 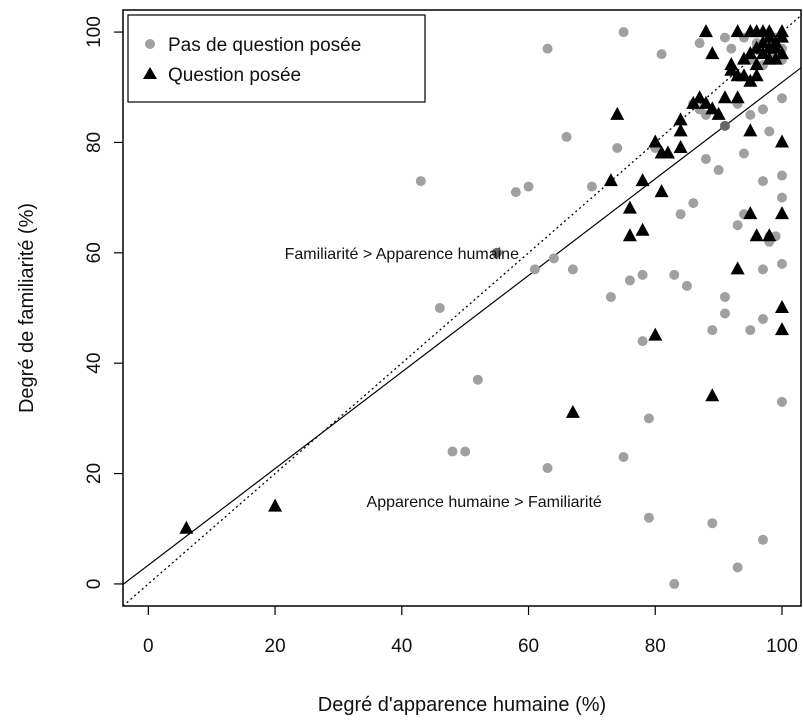 I want to click on x-tick-label: 40, so click(x=401, y=646).